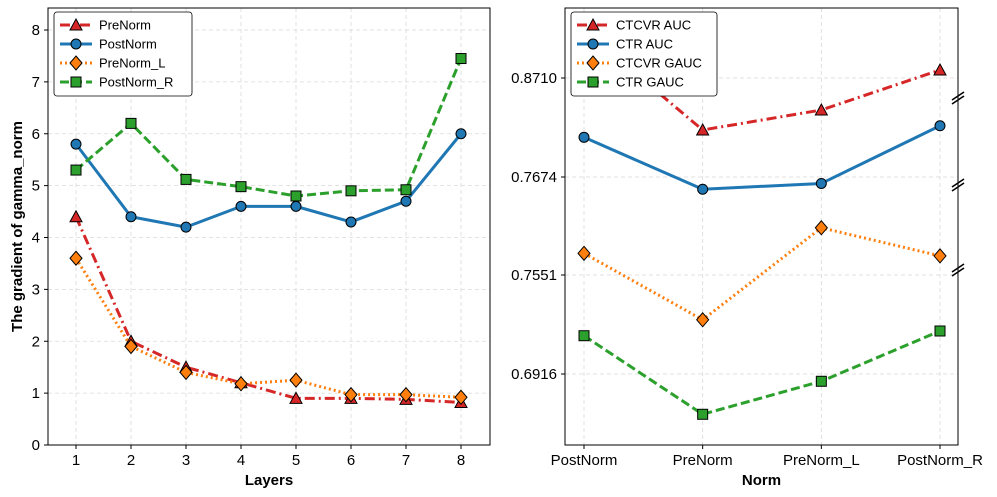 The height and width of the screenshot is (497, 997). I want to click on axis-break-mark-2-b, so click(958, 272).